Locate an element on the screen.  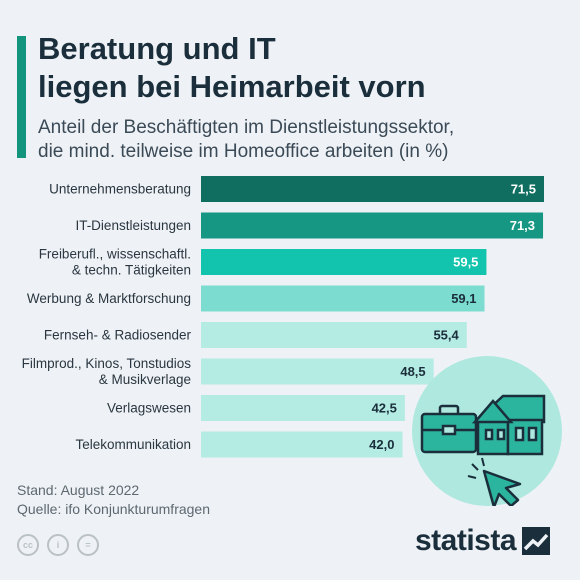
by-icon: i is located at coordinates (58, 545).